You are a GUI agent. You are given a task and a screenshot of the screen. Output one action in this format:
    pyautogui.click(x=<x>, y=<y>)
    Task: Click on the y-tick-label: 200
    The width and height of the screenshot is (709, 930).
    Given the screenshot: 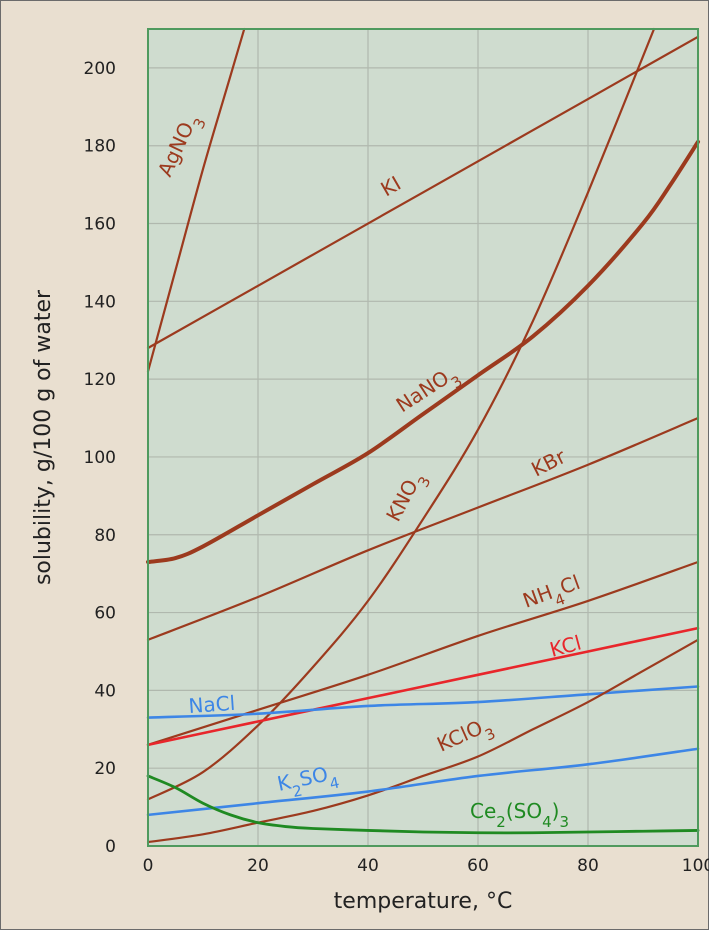 What is the action you would take?
    pyautogui.click(x=100, y=69)
    